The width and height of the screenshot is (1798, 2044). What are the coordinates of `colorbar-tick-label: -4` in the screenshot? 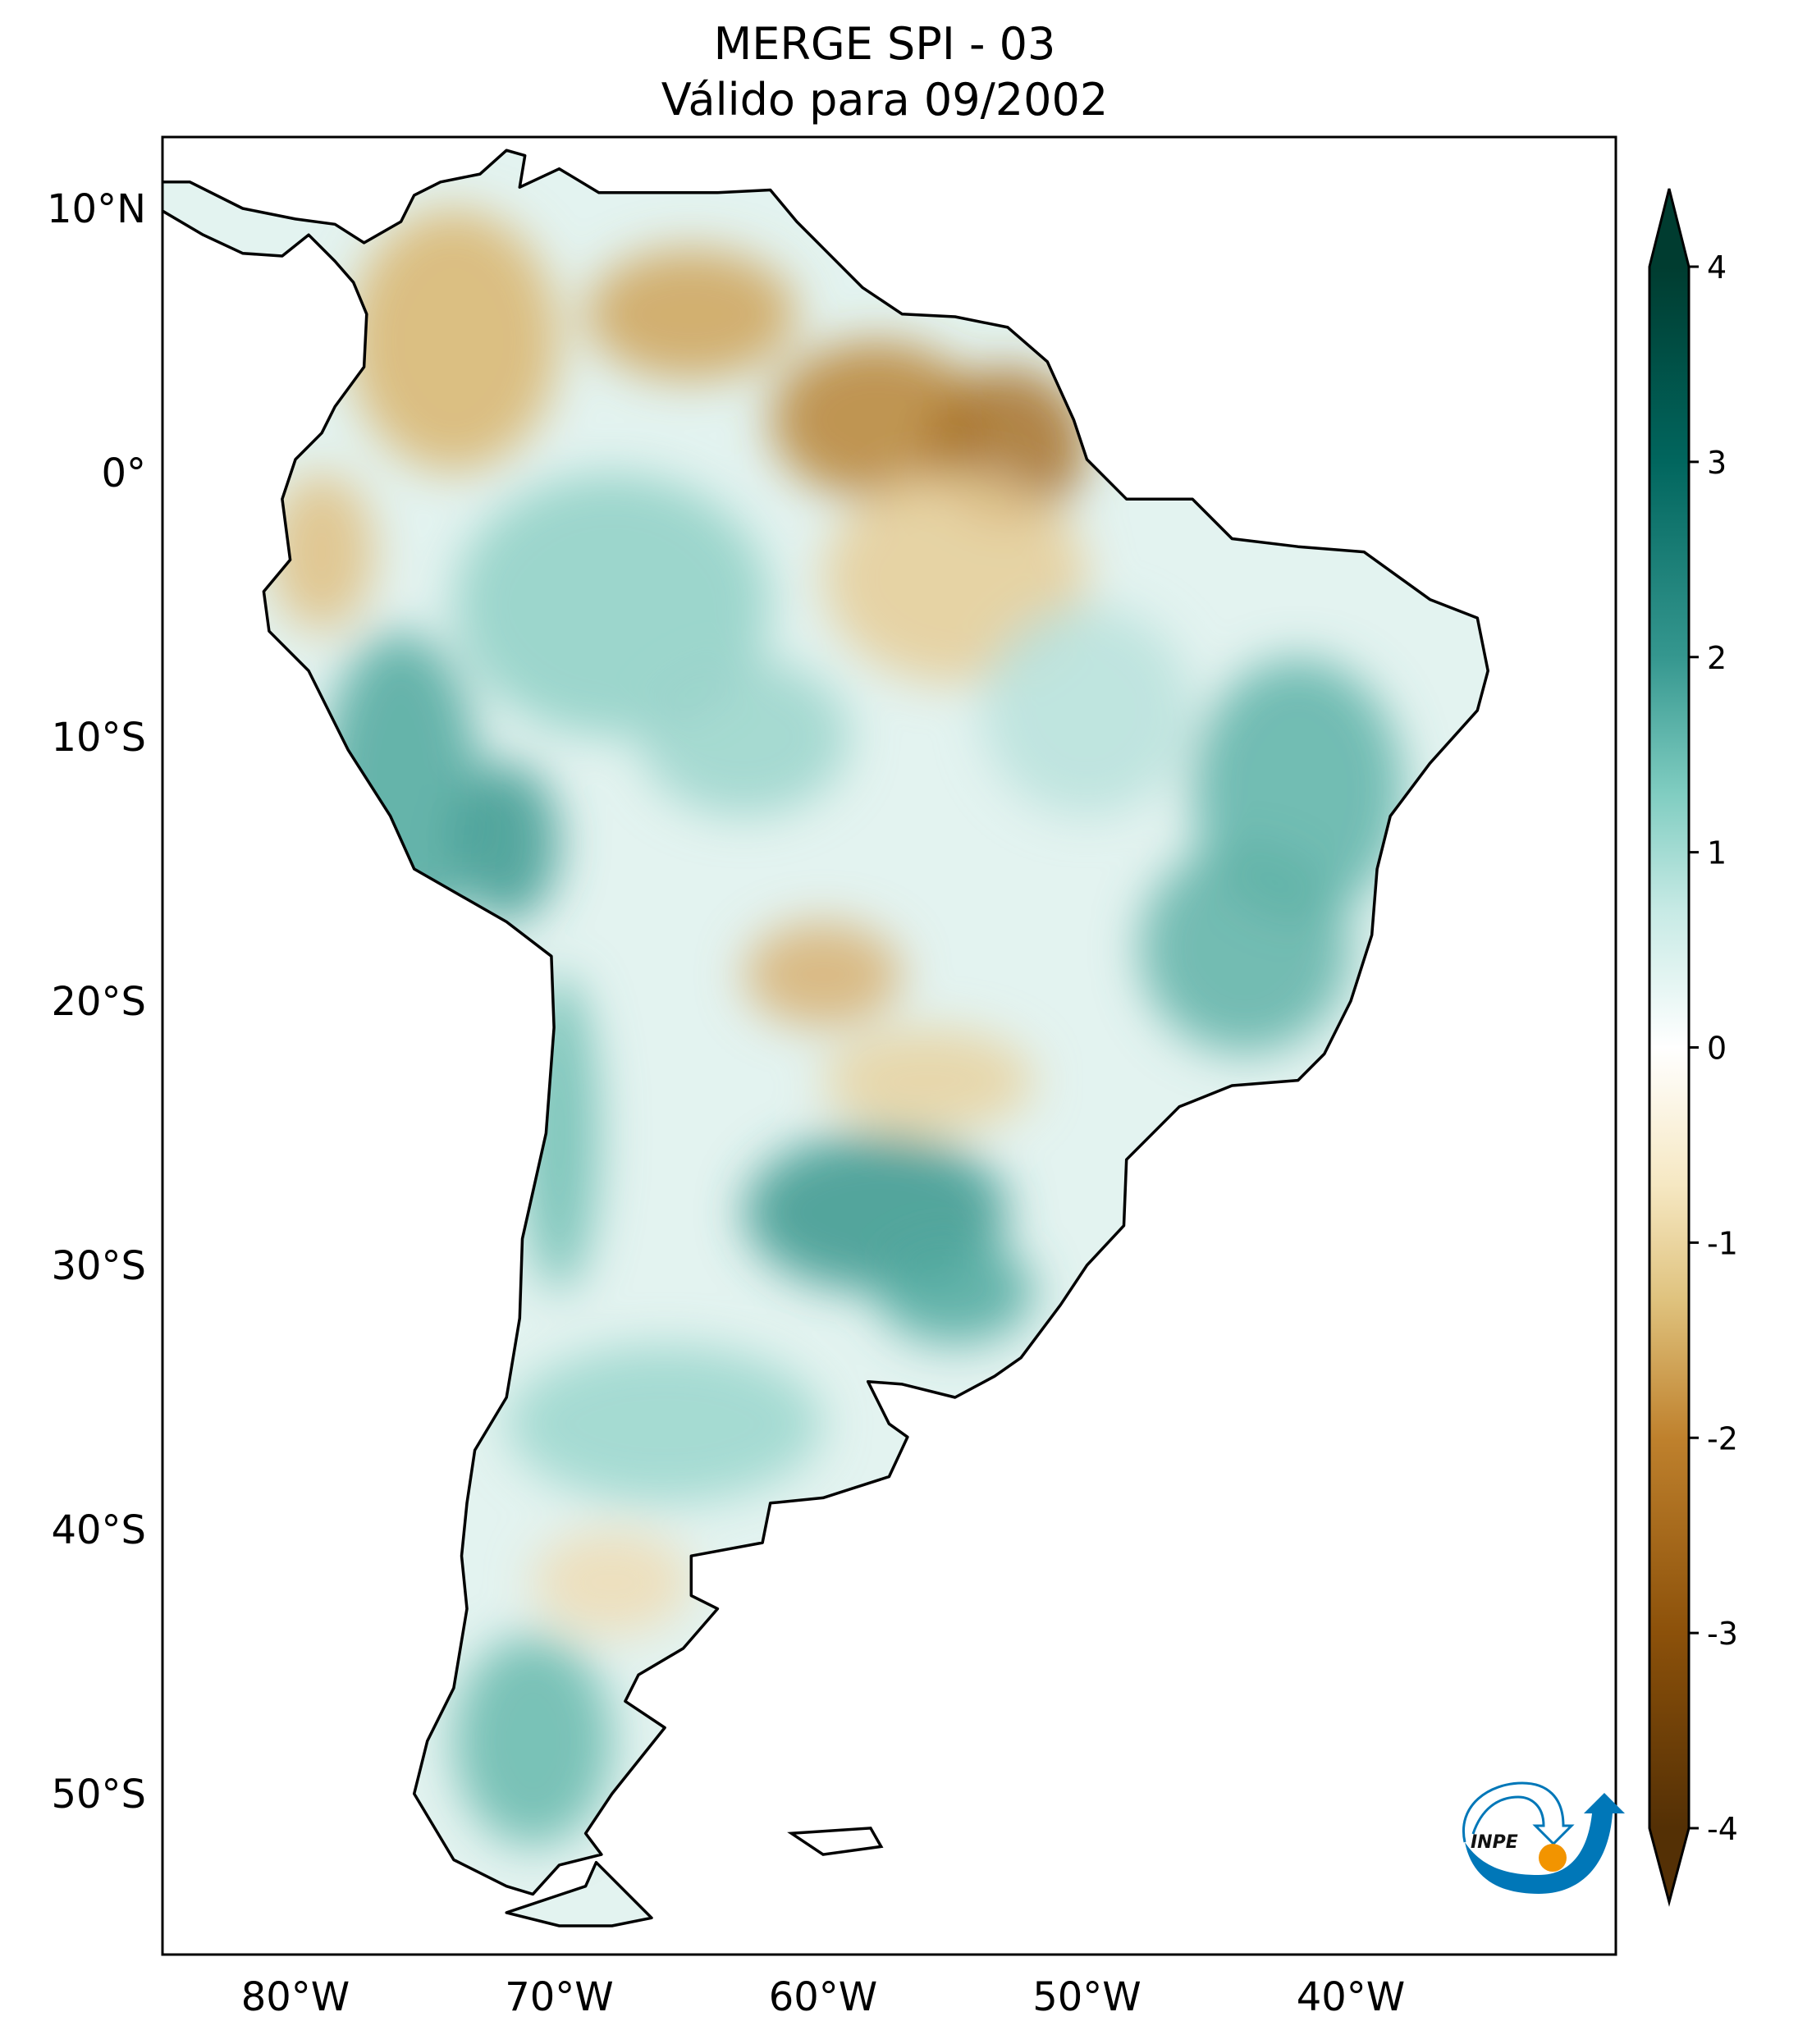 It's located at (1722, 1829).